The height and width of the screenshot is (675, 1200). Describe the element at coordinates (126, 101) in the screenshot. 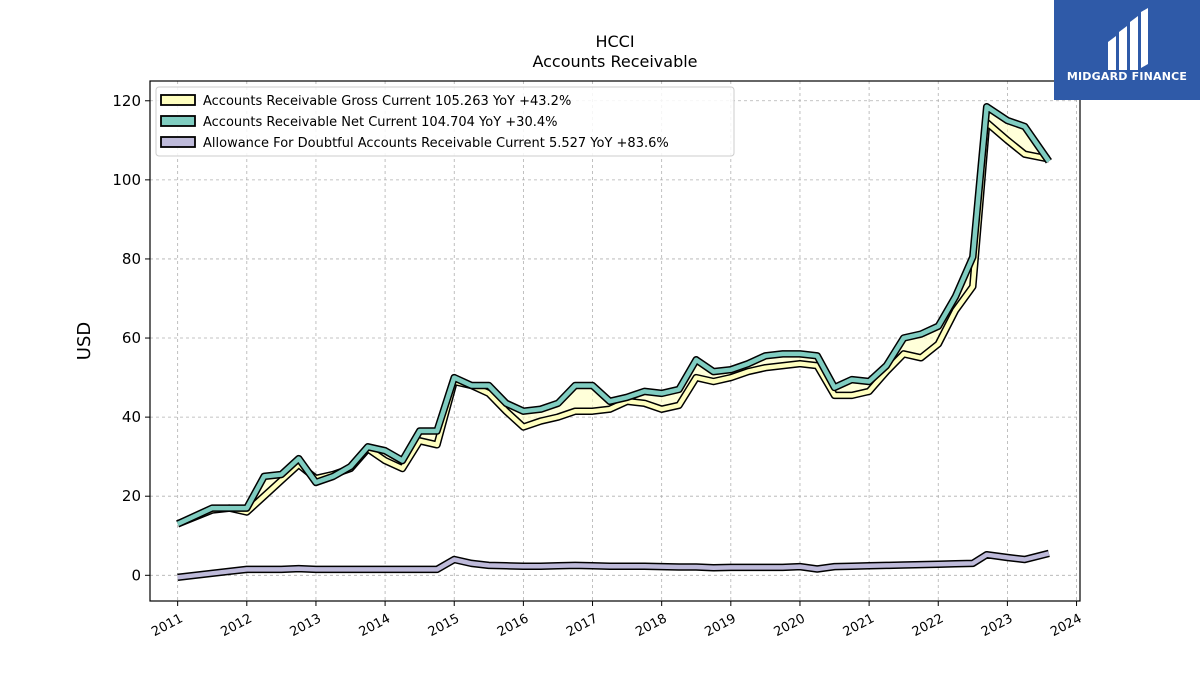

I see `y-tick-label: 120` at that location.